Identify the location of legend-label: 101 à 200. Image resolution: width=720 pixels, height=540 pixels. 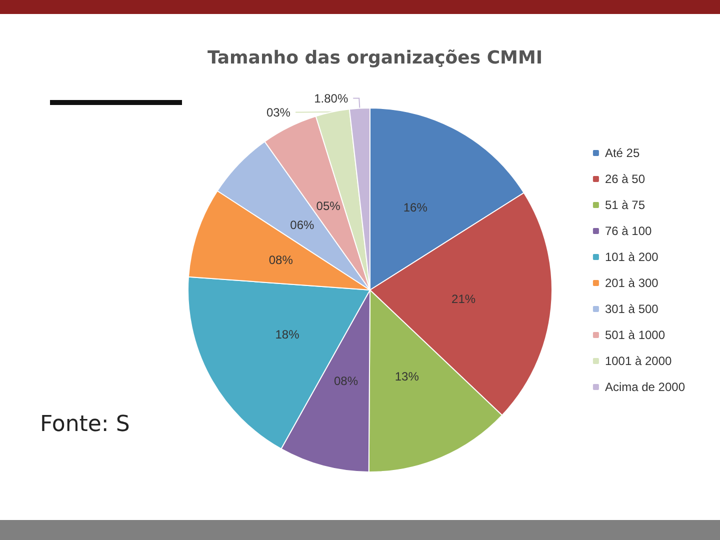
(631, 257).